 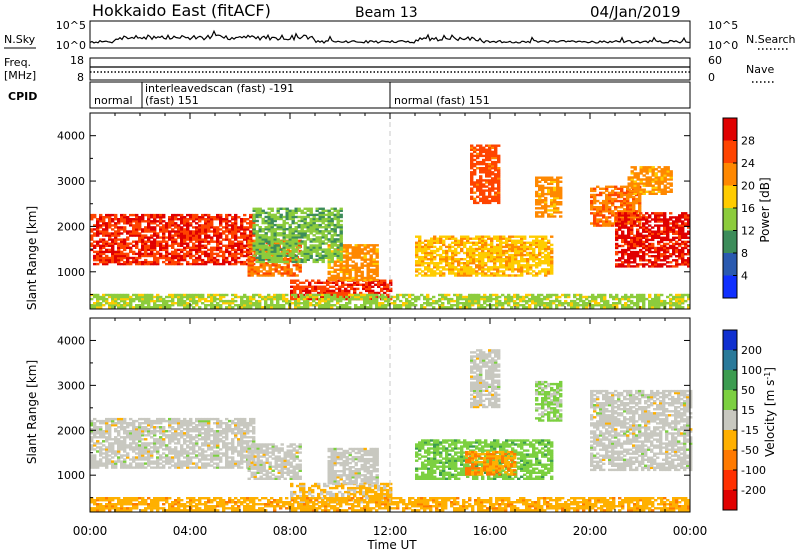 What do you see at coordinates (113, 100) in the screenshot?
I see `cpid-segment-normal: normal` at bounding box center [113, 100].